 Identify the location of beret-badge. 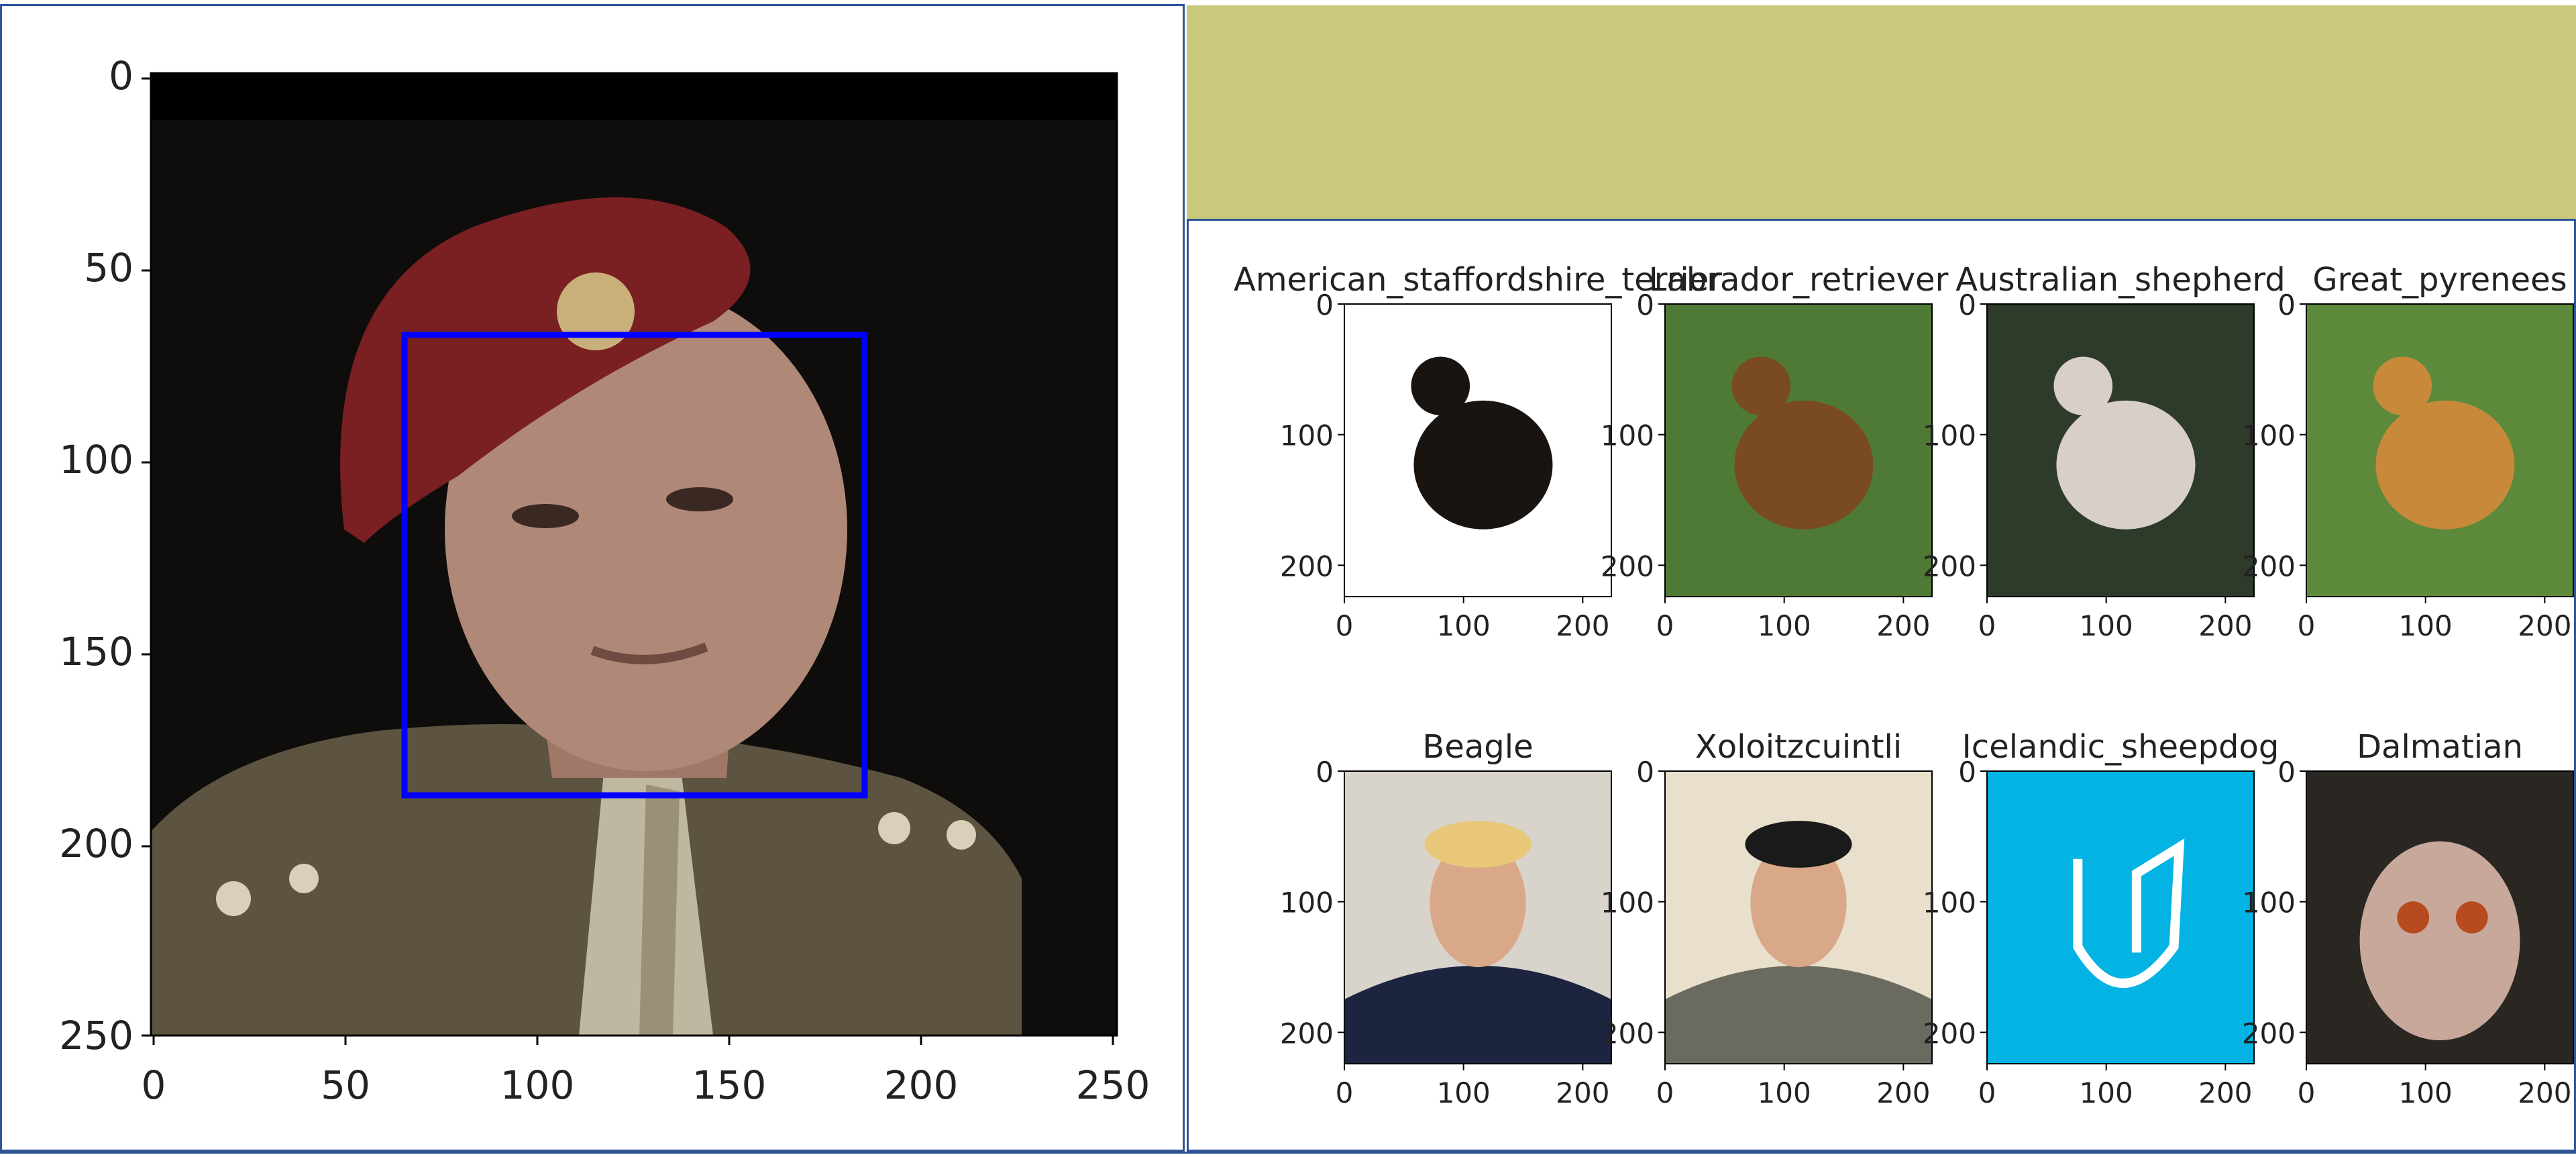
(596, 311).